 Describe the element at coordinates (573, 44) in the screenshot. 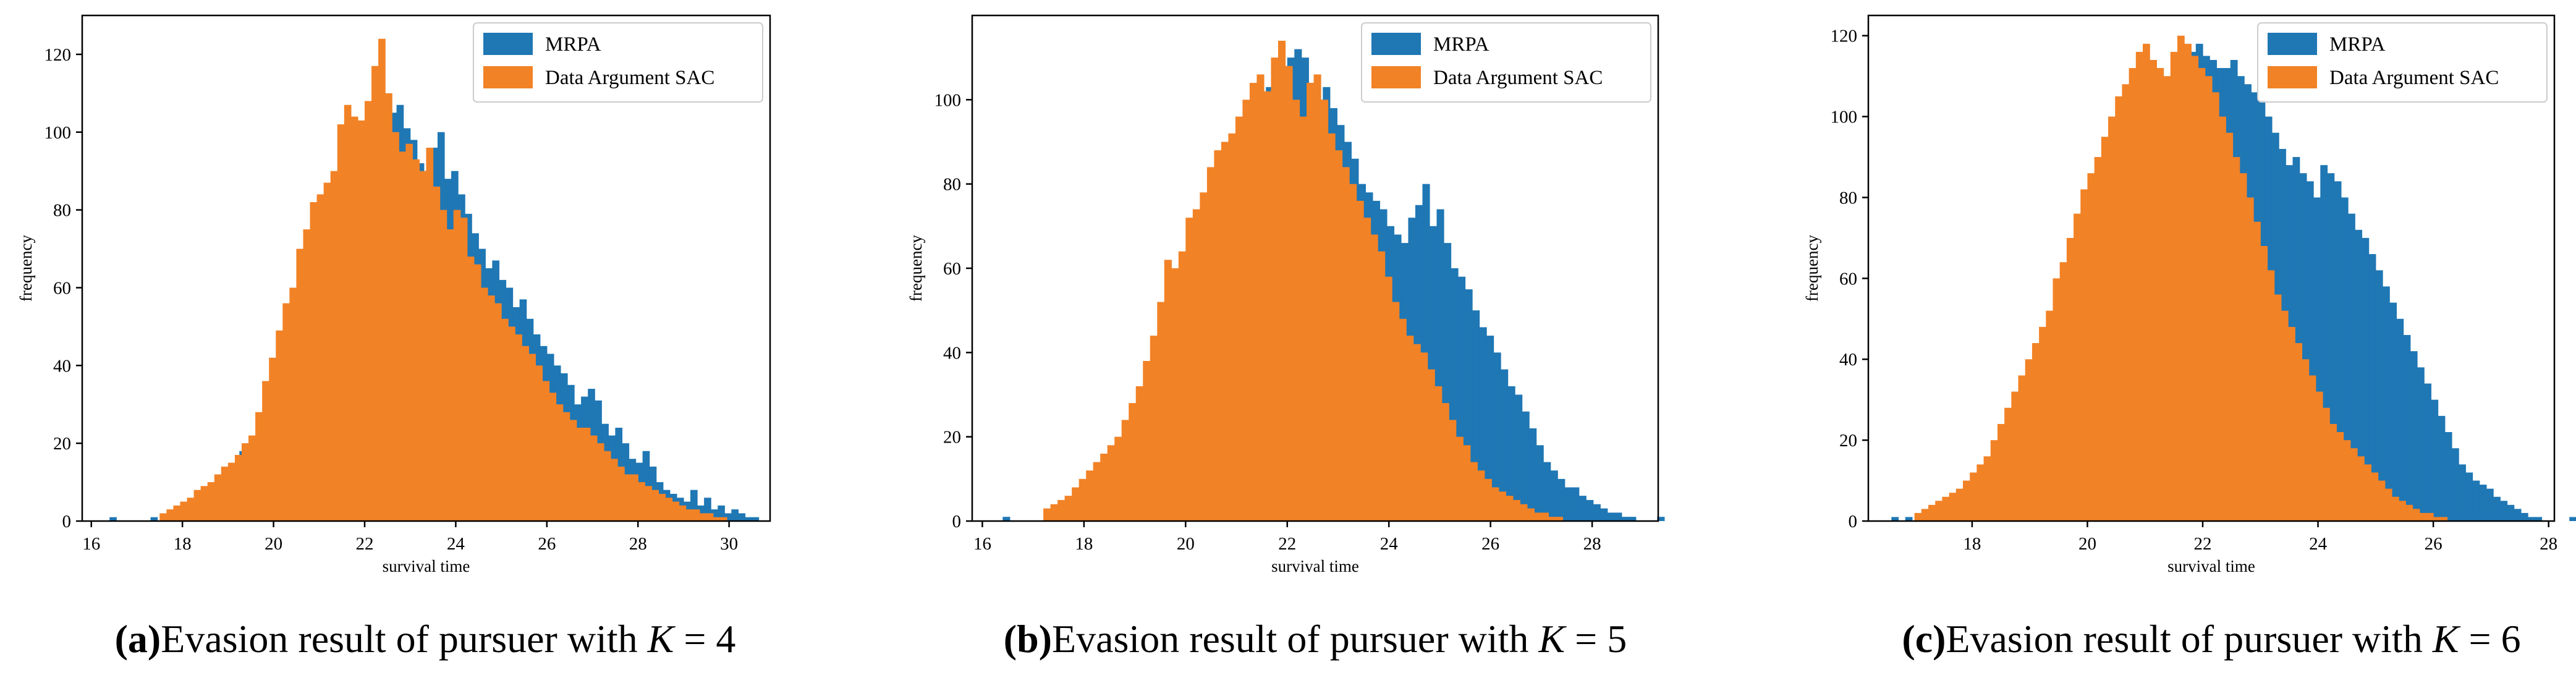

I see `legend-label-mrpa: MRPA` at that location.